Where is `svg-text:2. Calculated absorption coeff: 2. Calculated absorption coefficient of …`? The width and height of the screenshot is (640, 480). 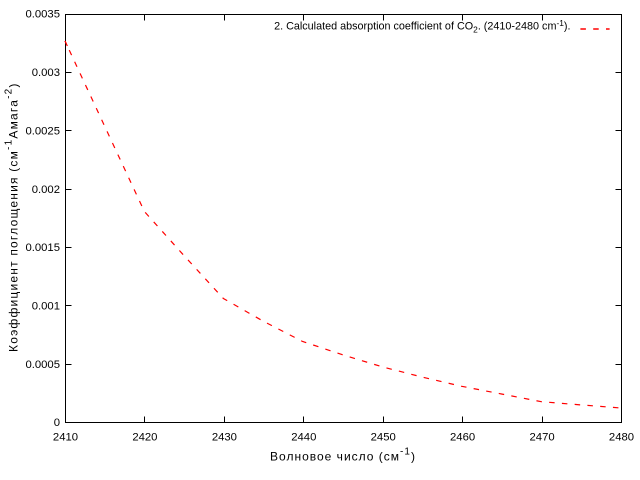 svg-text:2. Calculated absorption coeff: 2. Calculated absorption coefficient of … is located at coordinates (422, 26).